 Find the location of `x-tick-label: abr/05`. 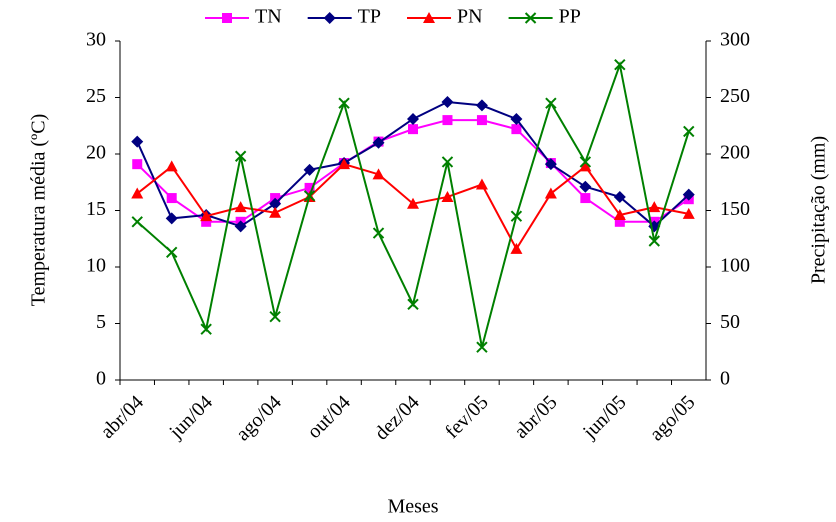

x-tick-label: abr/05 is located at coordinates (536, 417).